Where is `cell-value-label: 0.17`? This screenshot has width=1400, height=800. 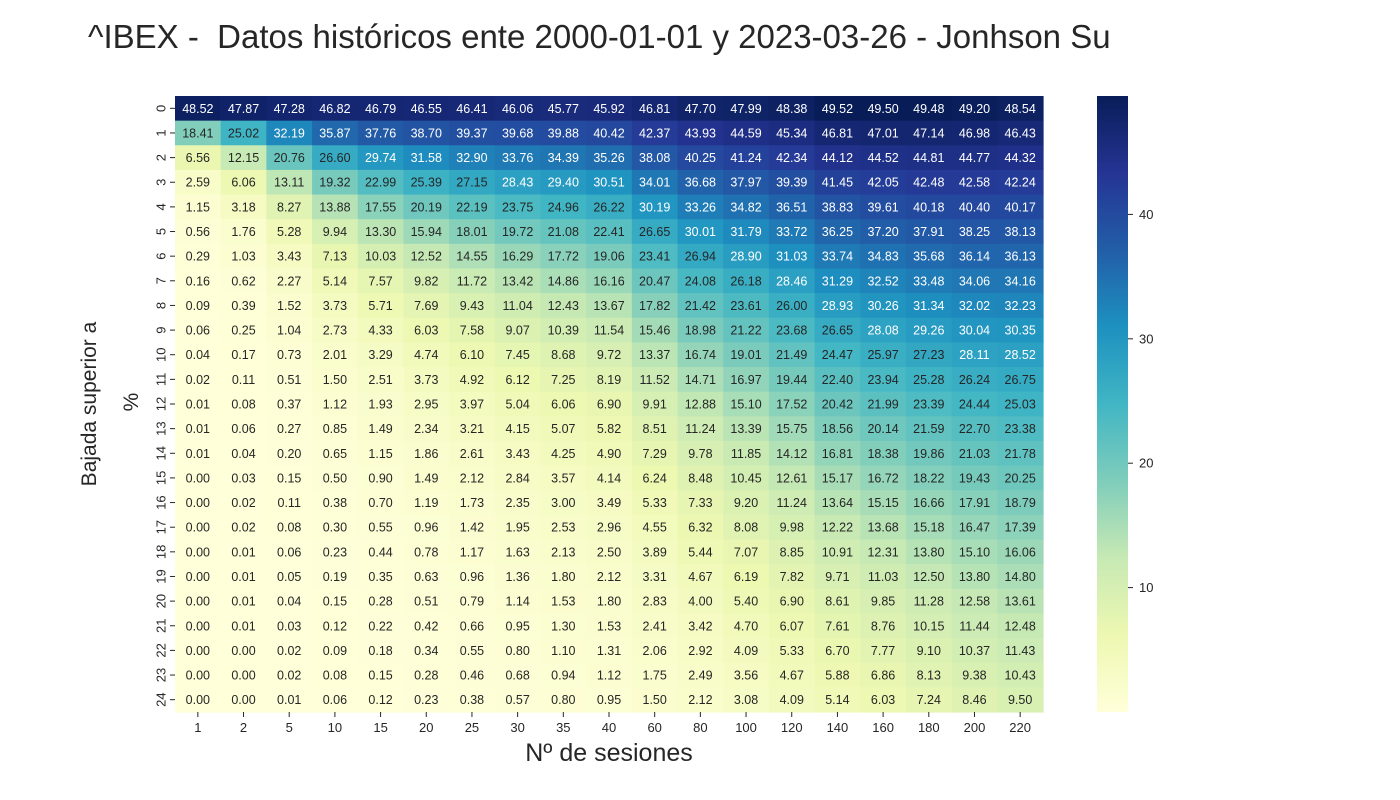 cell-value-label: 0.17 is located at coordinates (243, 355).